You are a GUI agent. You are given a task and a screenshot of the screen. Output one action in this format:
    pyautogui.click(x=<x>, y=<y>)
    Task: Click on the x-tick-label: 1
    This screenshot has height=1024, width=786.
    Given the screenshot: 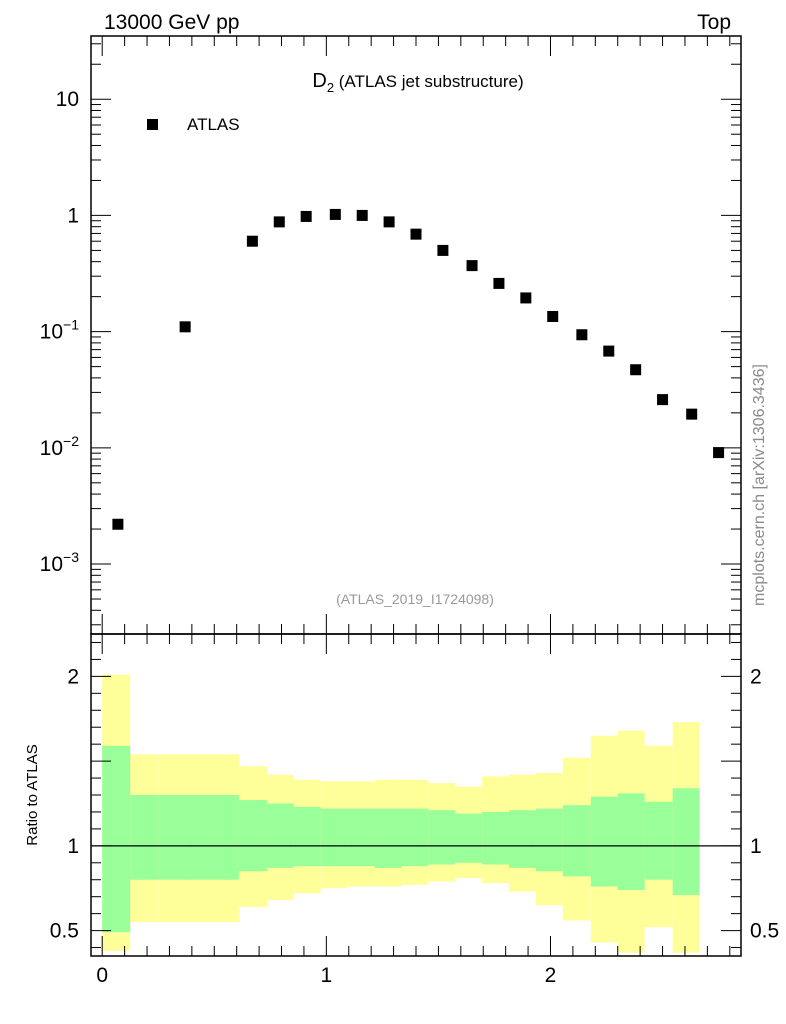 What is the action you would take?
    pyautogui.click(x=327, y=975)
    